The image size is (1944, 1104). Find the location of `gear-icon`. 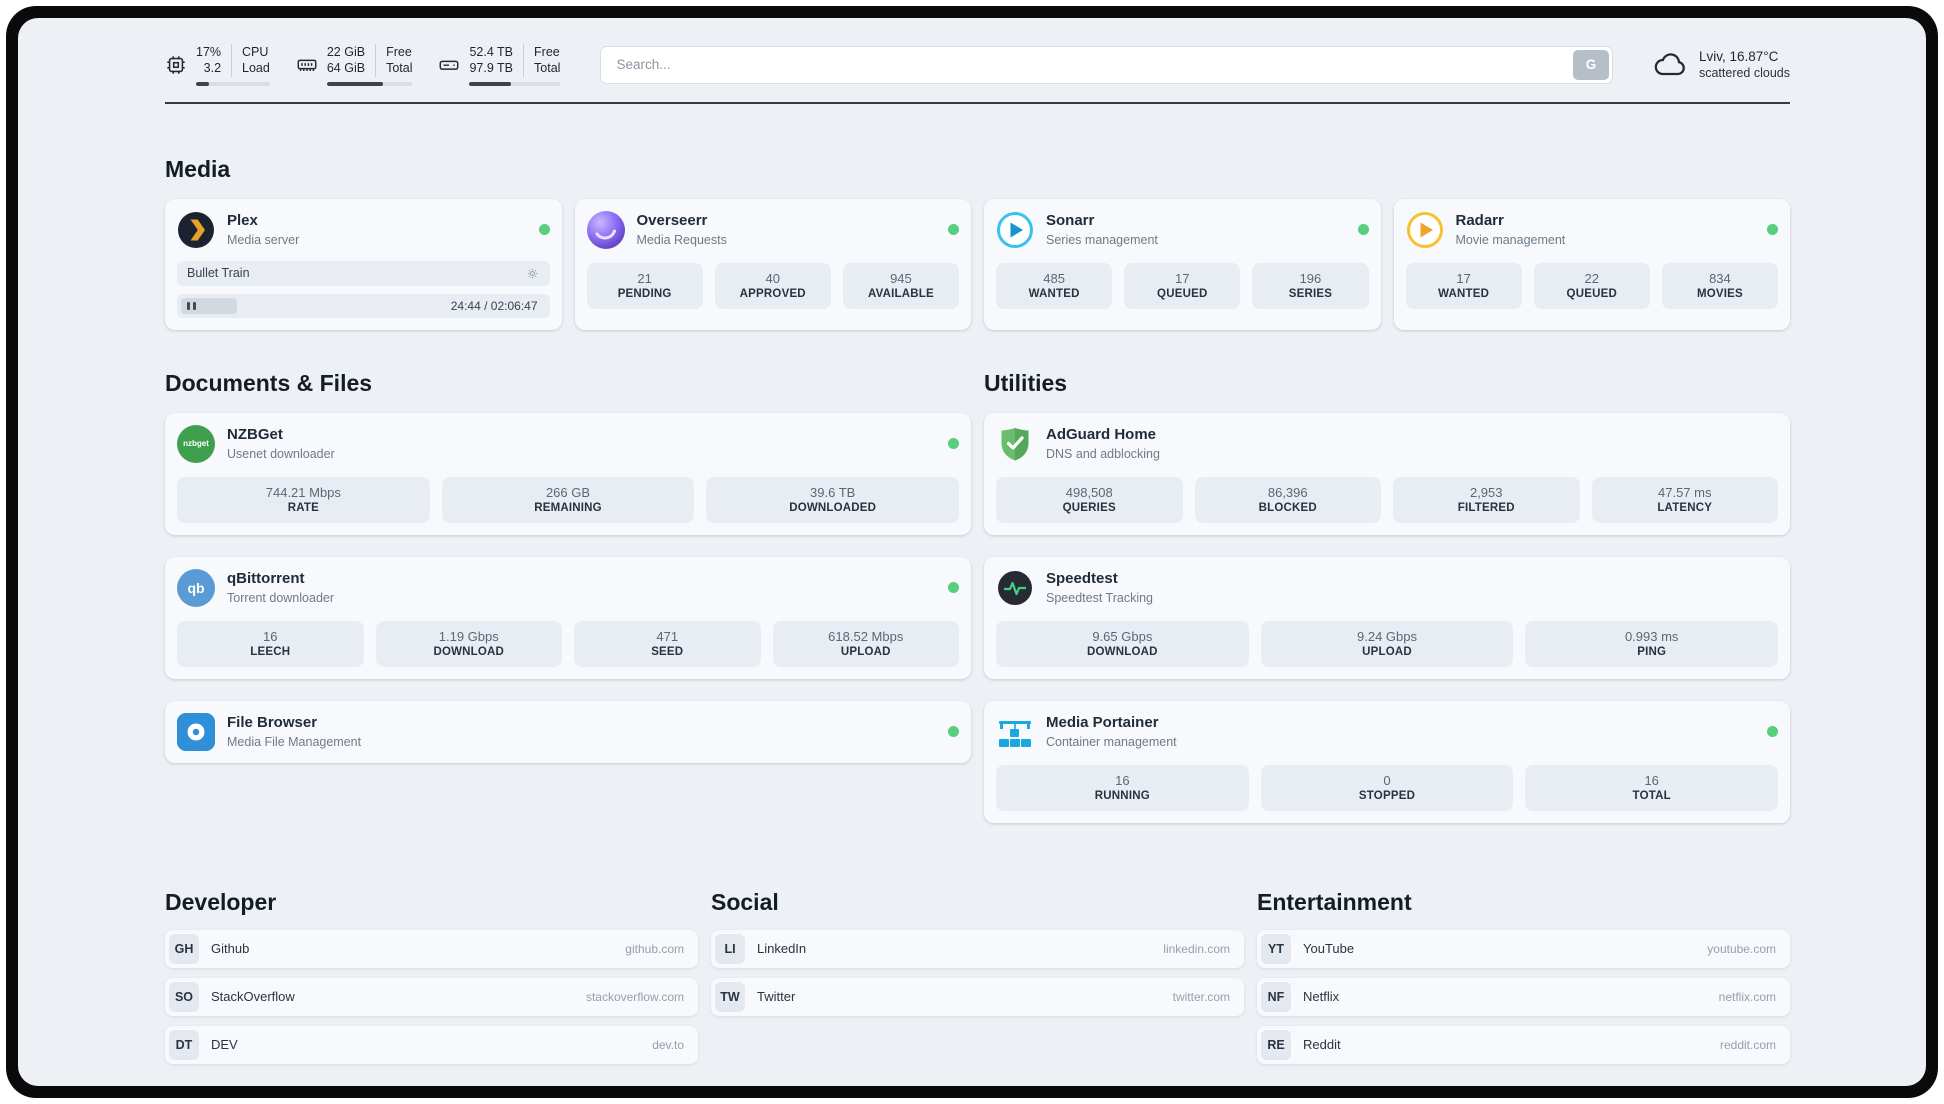

gear-icon is located at coordinates (532, 273).